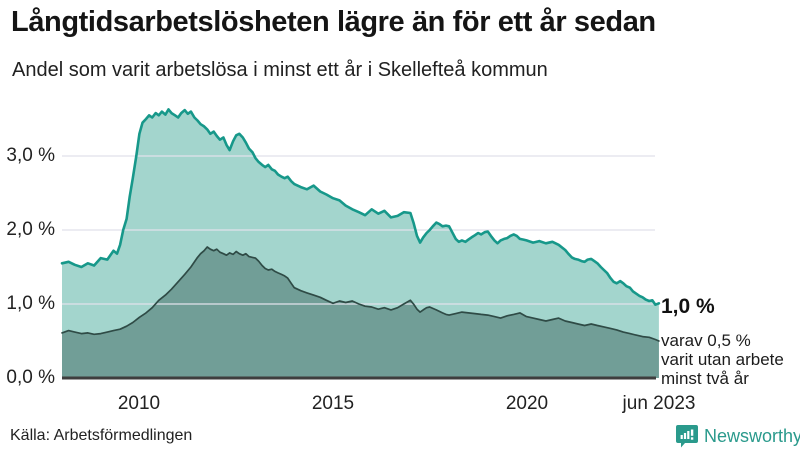 This screenshot has width=800, height=450. What do you see at coordinates (30, 155) in the screenshot?
I see `y-axis-tick-3: 3,0 %` at bounding box center [30, 155].